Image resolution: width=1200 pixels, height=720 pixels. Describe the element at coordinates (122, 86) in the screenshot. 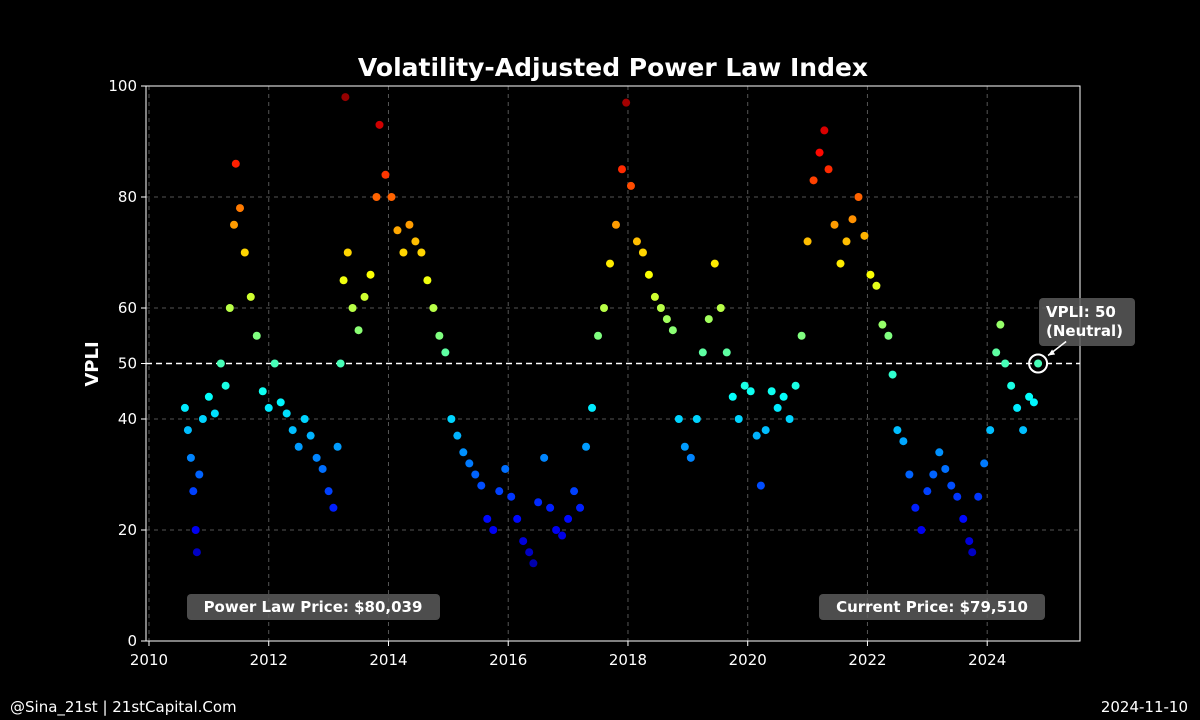

I see `y-tick-label: 100` at that location.